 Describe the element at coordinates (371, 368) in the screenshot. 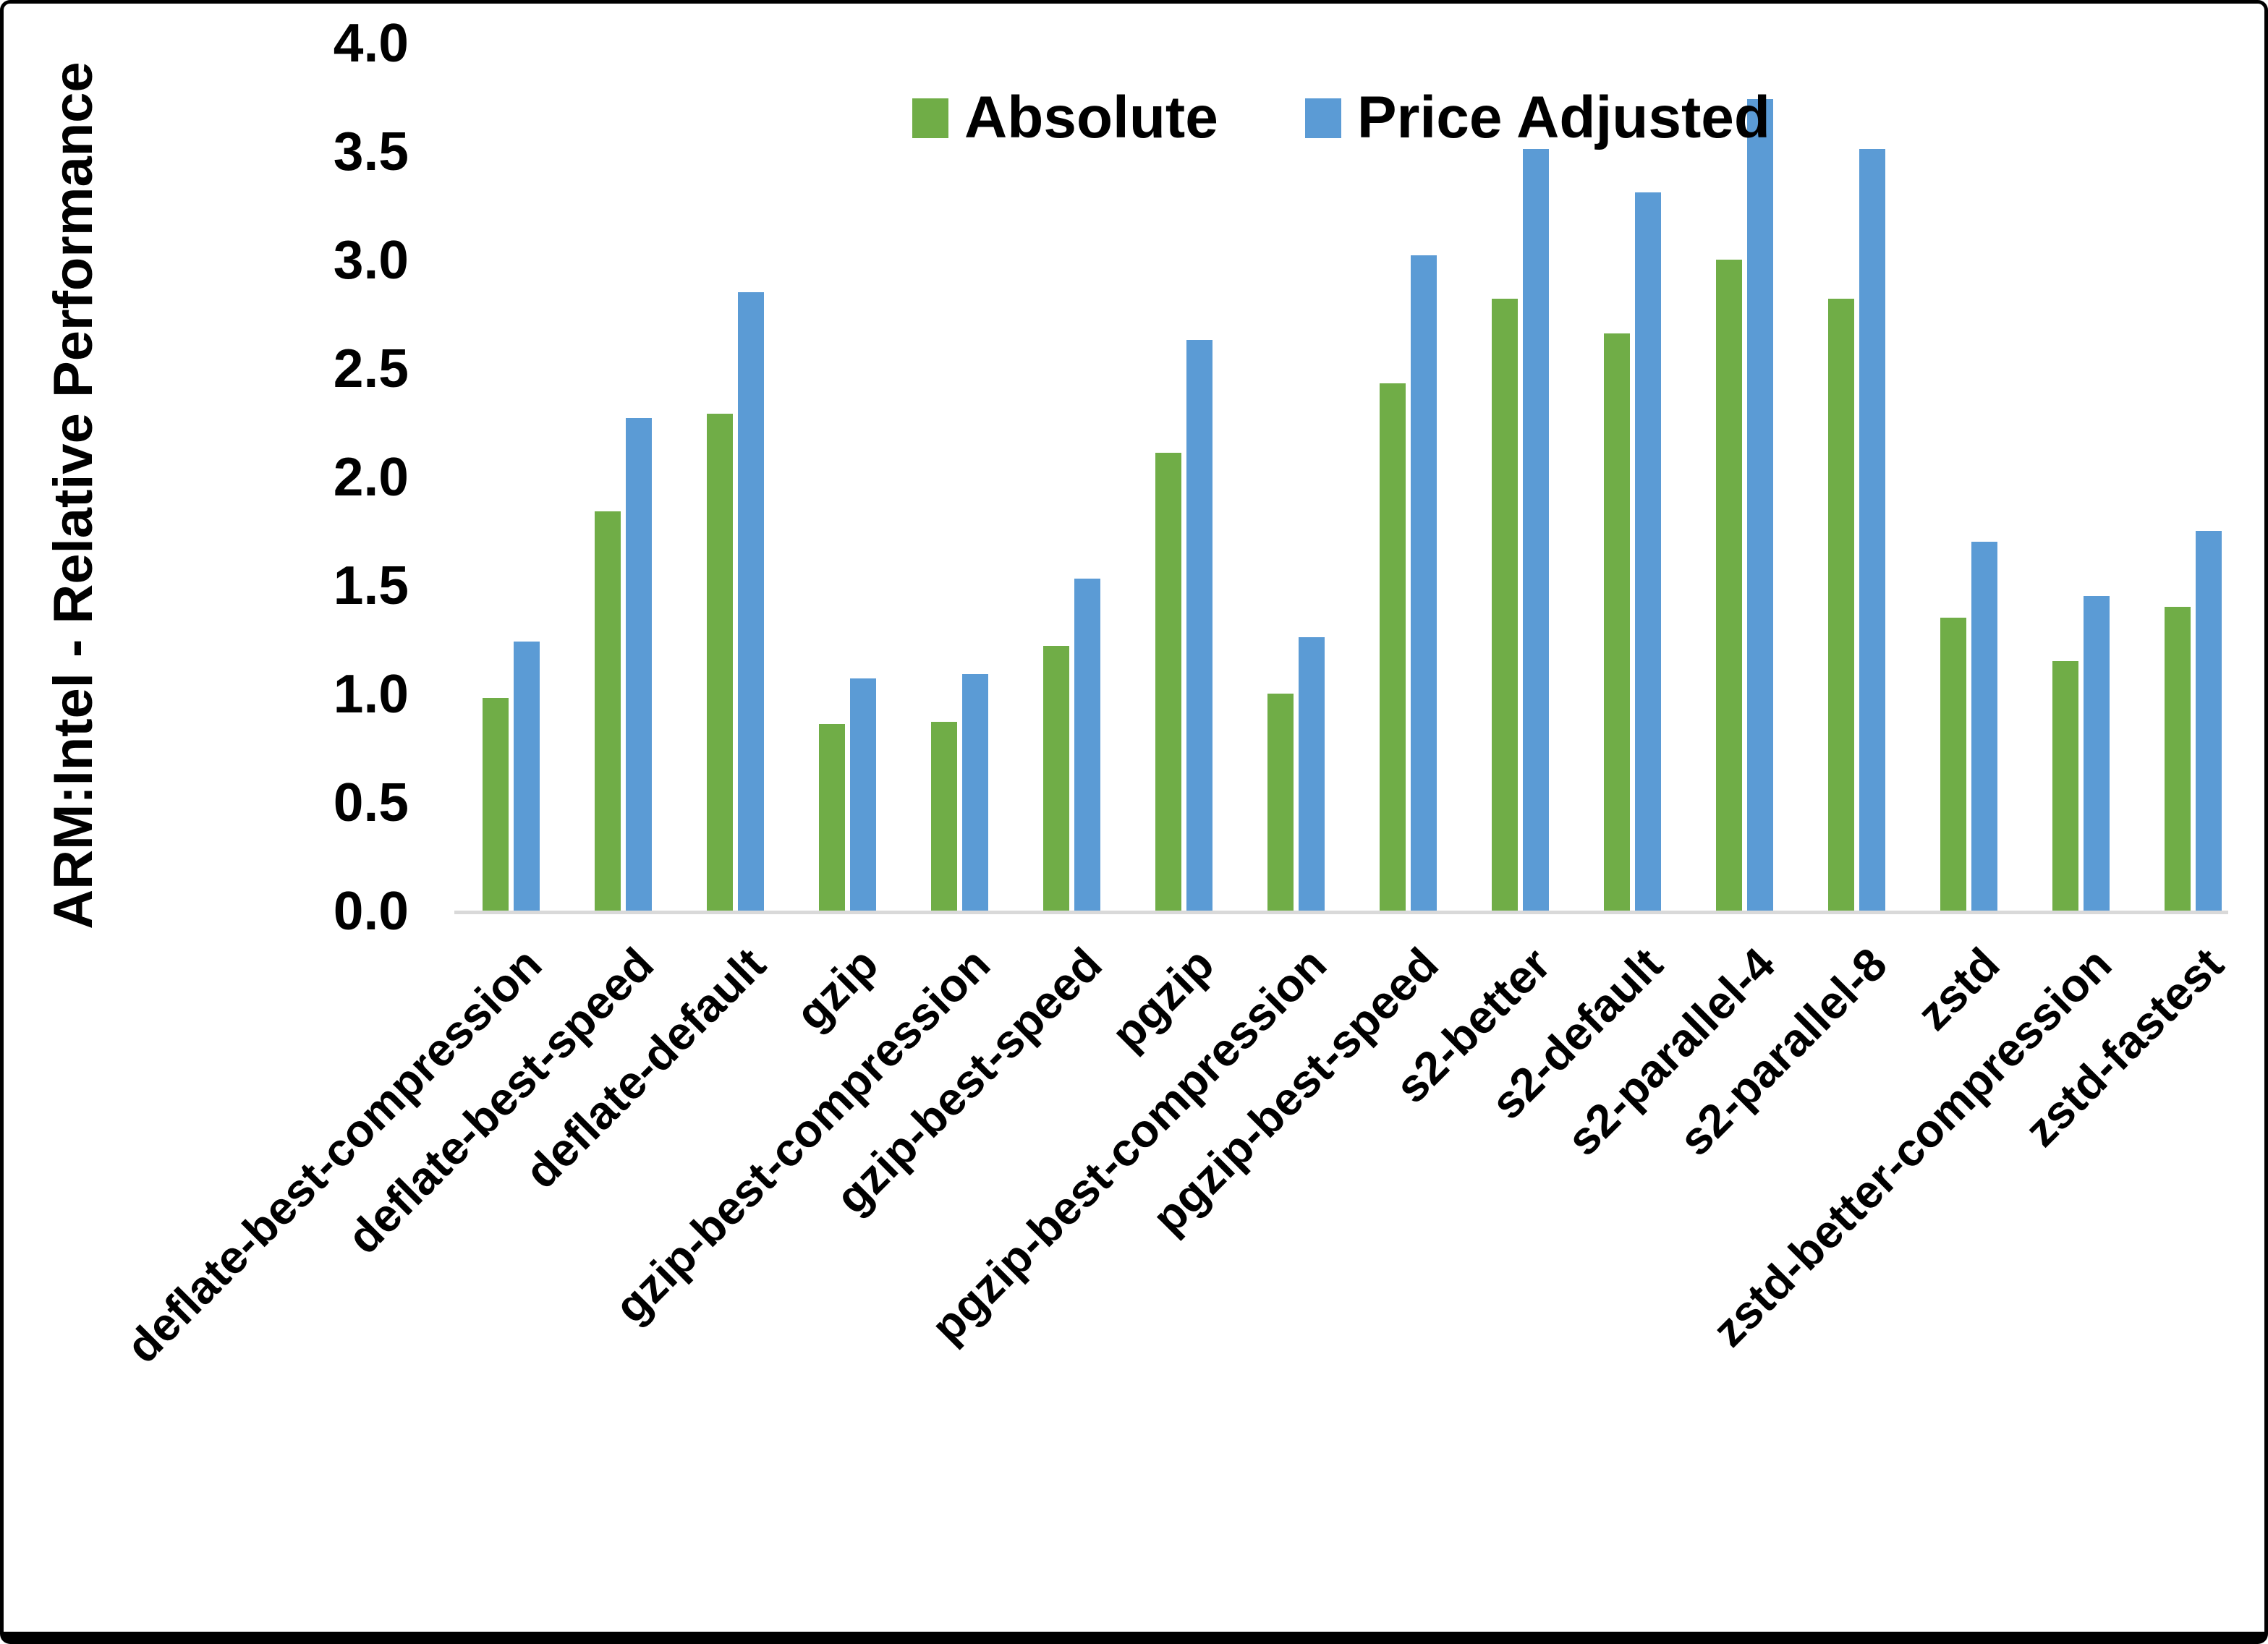

I see `y-axis-tick-label: 2.5` at that location.